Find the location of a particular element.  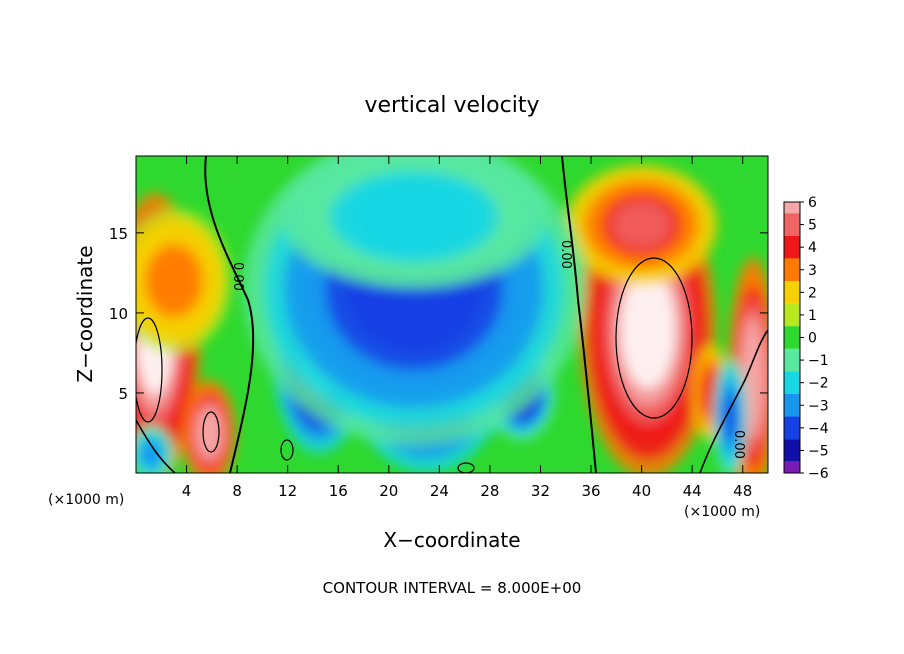

colorbar-label: −2 is located at coordinates (818, 384).